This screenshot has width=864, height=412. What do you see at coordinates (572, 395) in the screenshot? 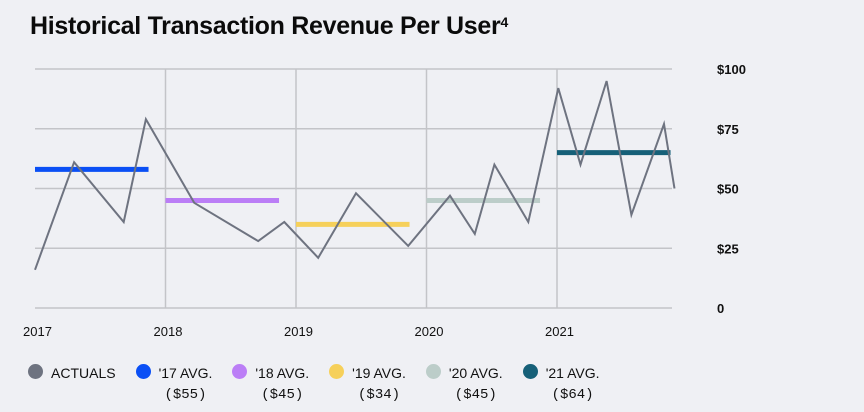
I see `legend-value: ($64)` at bounding box center [572, 395].